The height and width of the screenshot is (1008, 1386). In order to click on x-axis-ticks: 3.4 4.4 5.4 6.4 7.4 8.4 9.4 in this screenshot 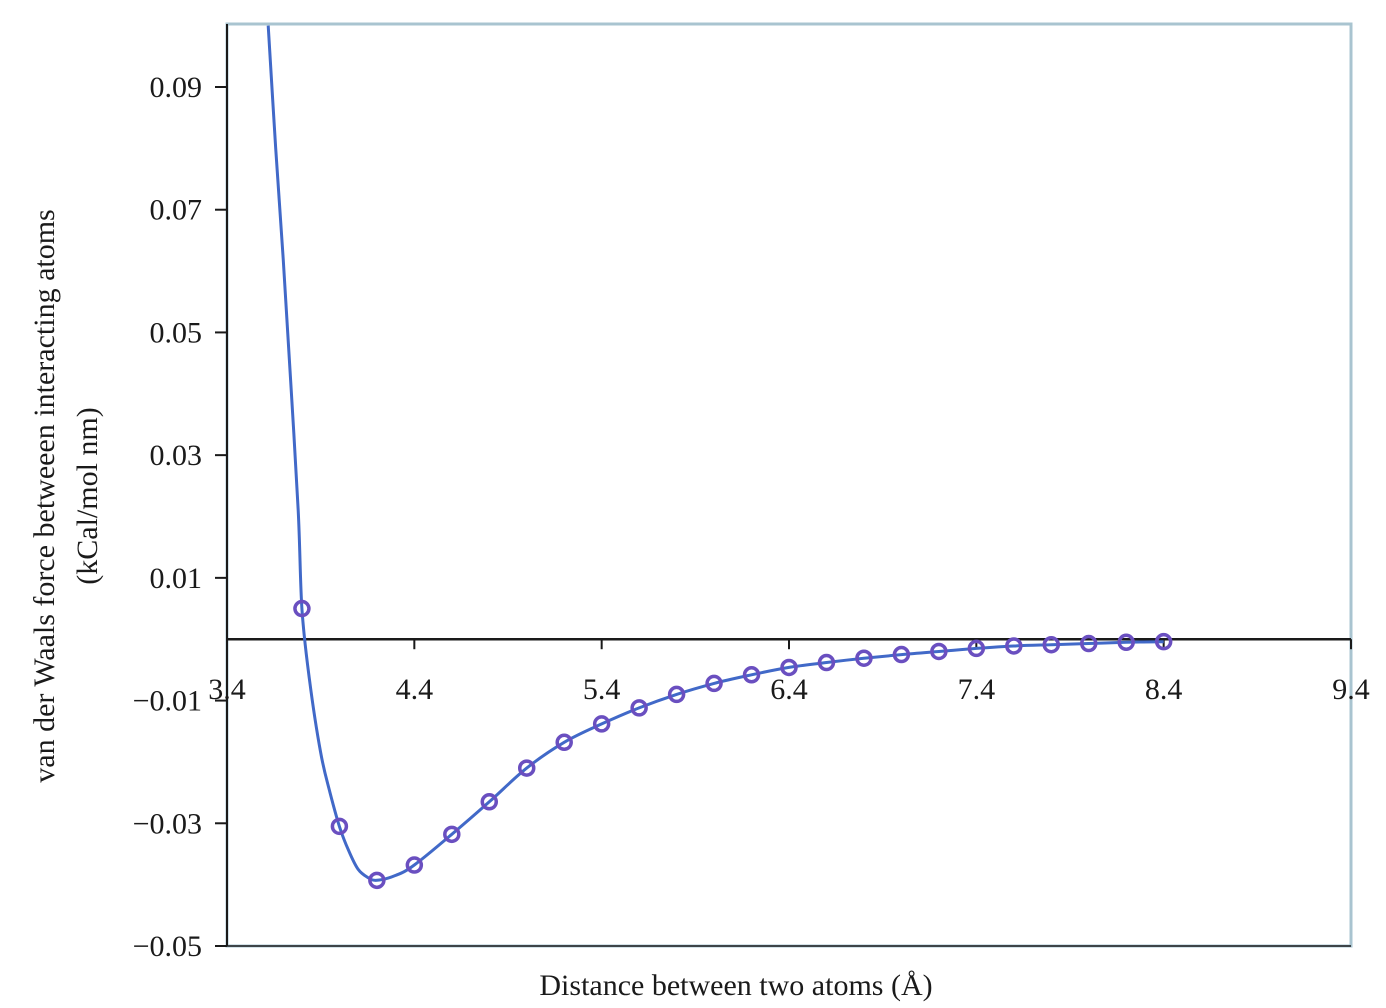, I will do `click(789, 672)`.